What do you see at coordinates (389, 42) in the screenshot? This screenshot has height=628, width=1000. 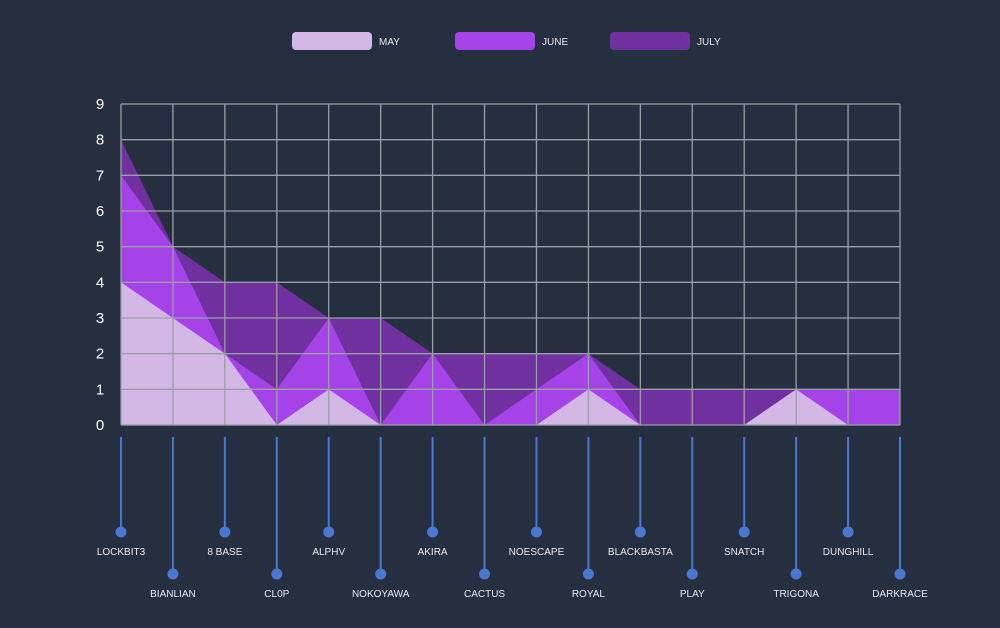 I see `legend-label-may: MAY` at bounding box center [389, 42].